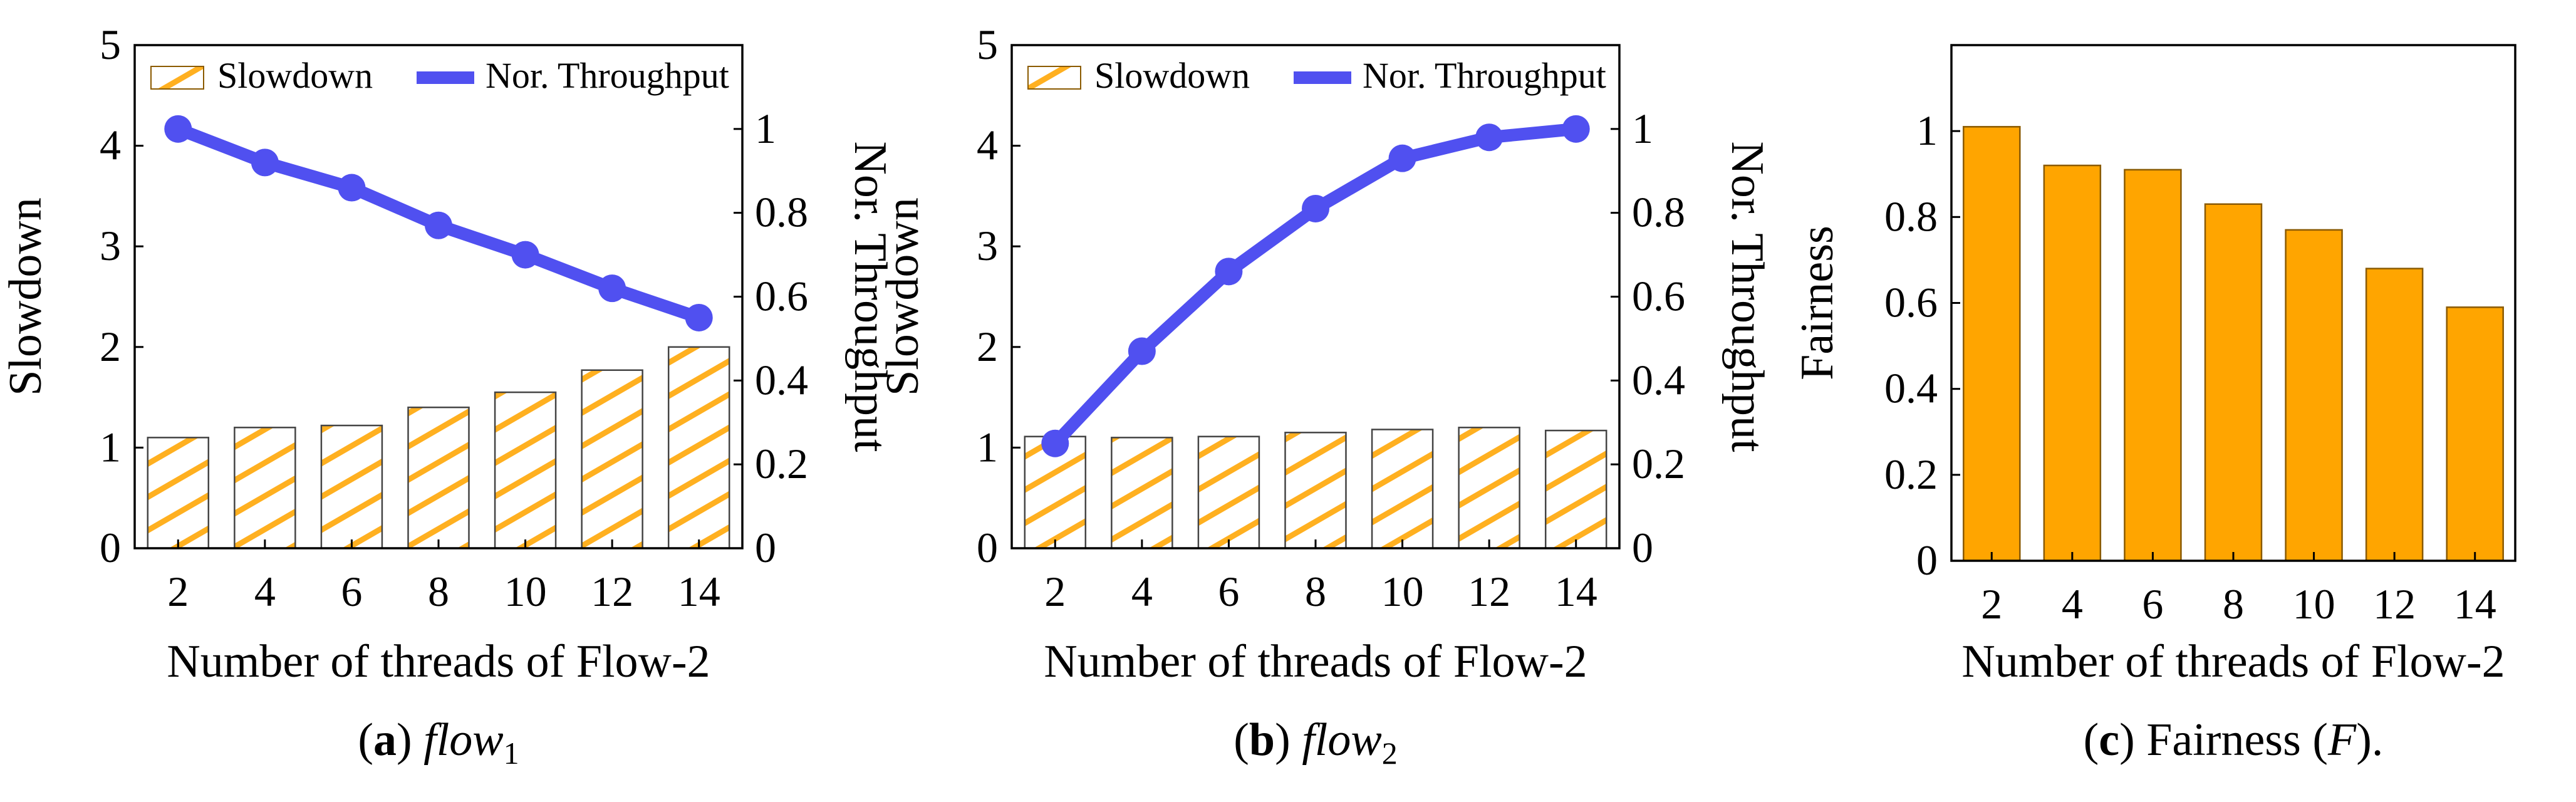  I want to click on subfigure-caption: (a) flow1, so click(438, 743).